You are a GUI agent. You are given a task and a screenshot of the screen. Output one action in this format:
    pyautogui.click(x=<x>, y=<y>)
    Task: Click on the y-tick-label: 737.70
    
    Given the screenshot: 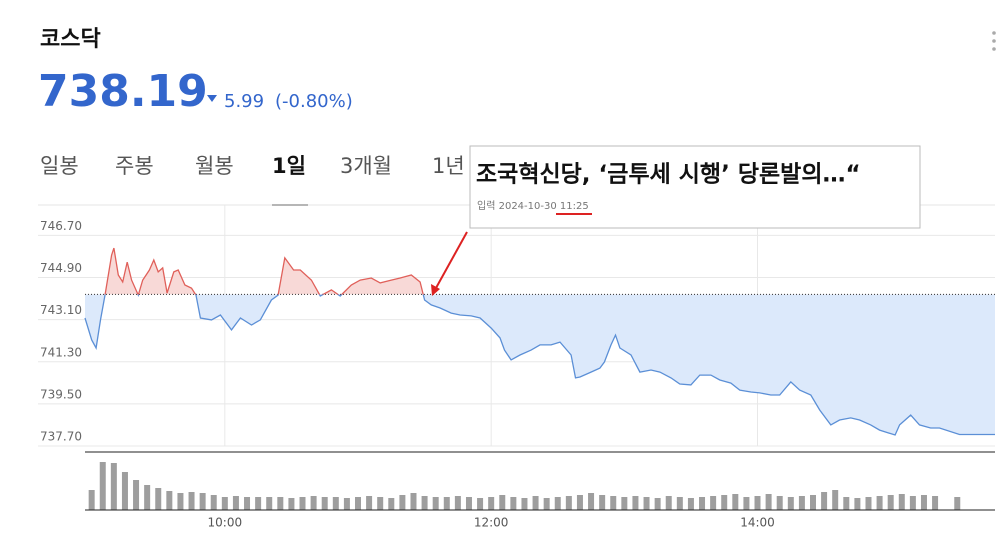 What is the action you would take?
    pyautogui.click(x=61, y=437)
    